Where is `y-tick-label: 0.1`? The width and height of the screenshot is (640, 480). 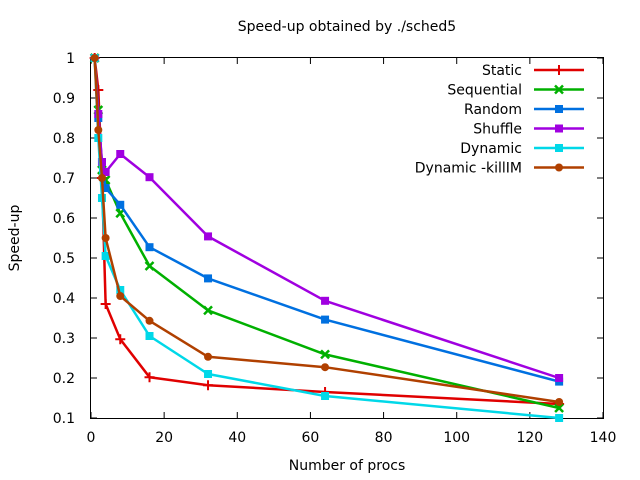 y-tick-label: 0.1 is located at coordinates (64, 419).